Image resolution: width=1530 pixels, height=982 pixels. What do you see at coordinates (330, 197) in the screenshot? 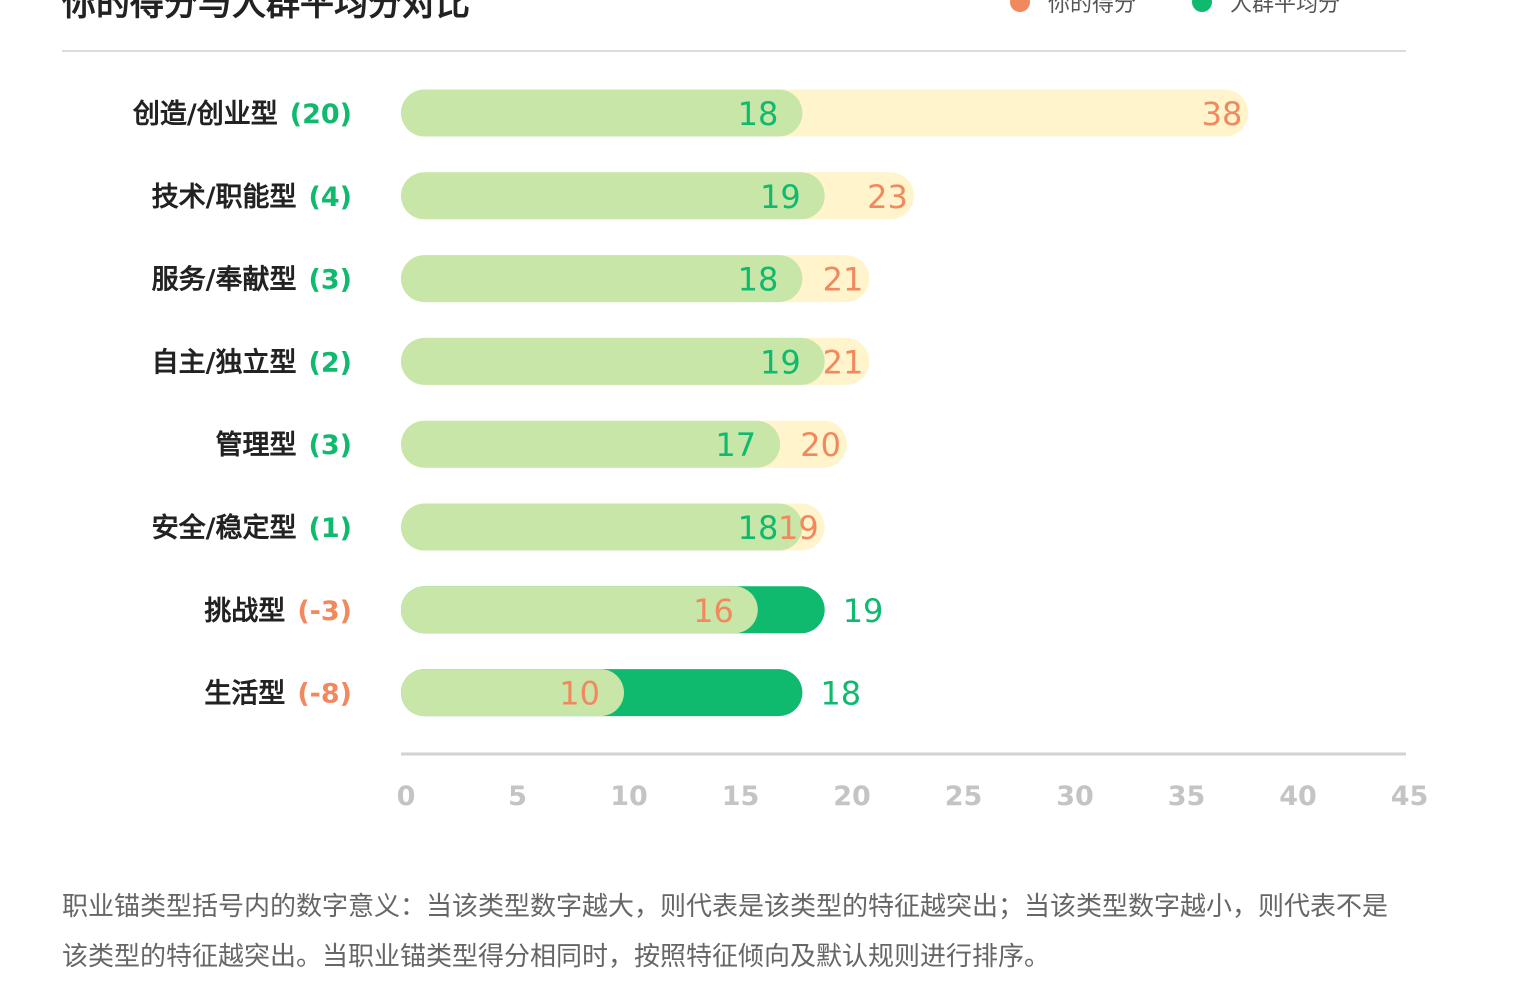
I see `category-diff: (4)` at bounding box center [330, 197].